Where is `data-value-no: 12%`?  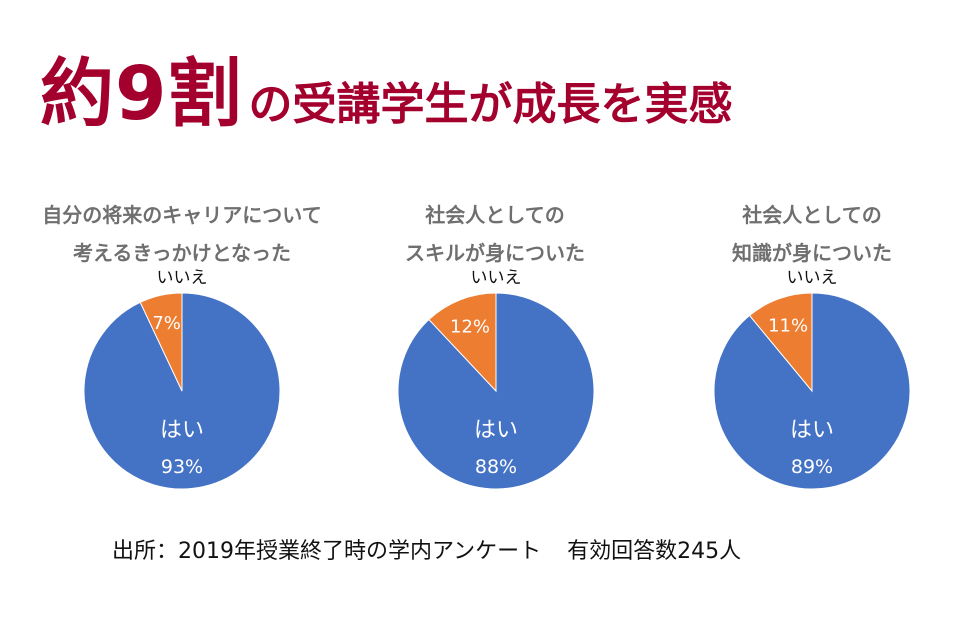
data-value-no: 12% is located at coordinates (470, 326).